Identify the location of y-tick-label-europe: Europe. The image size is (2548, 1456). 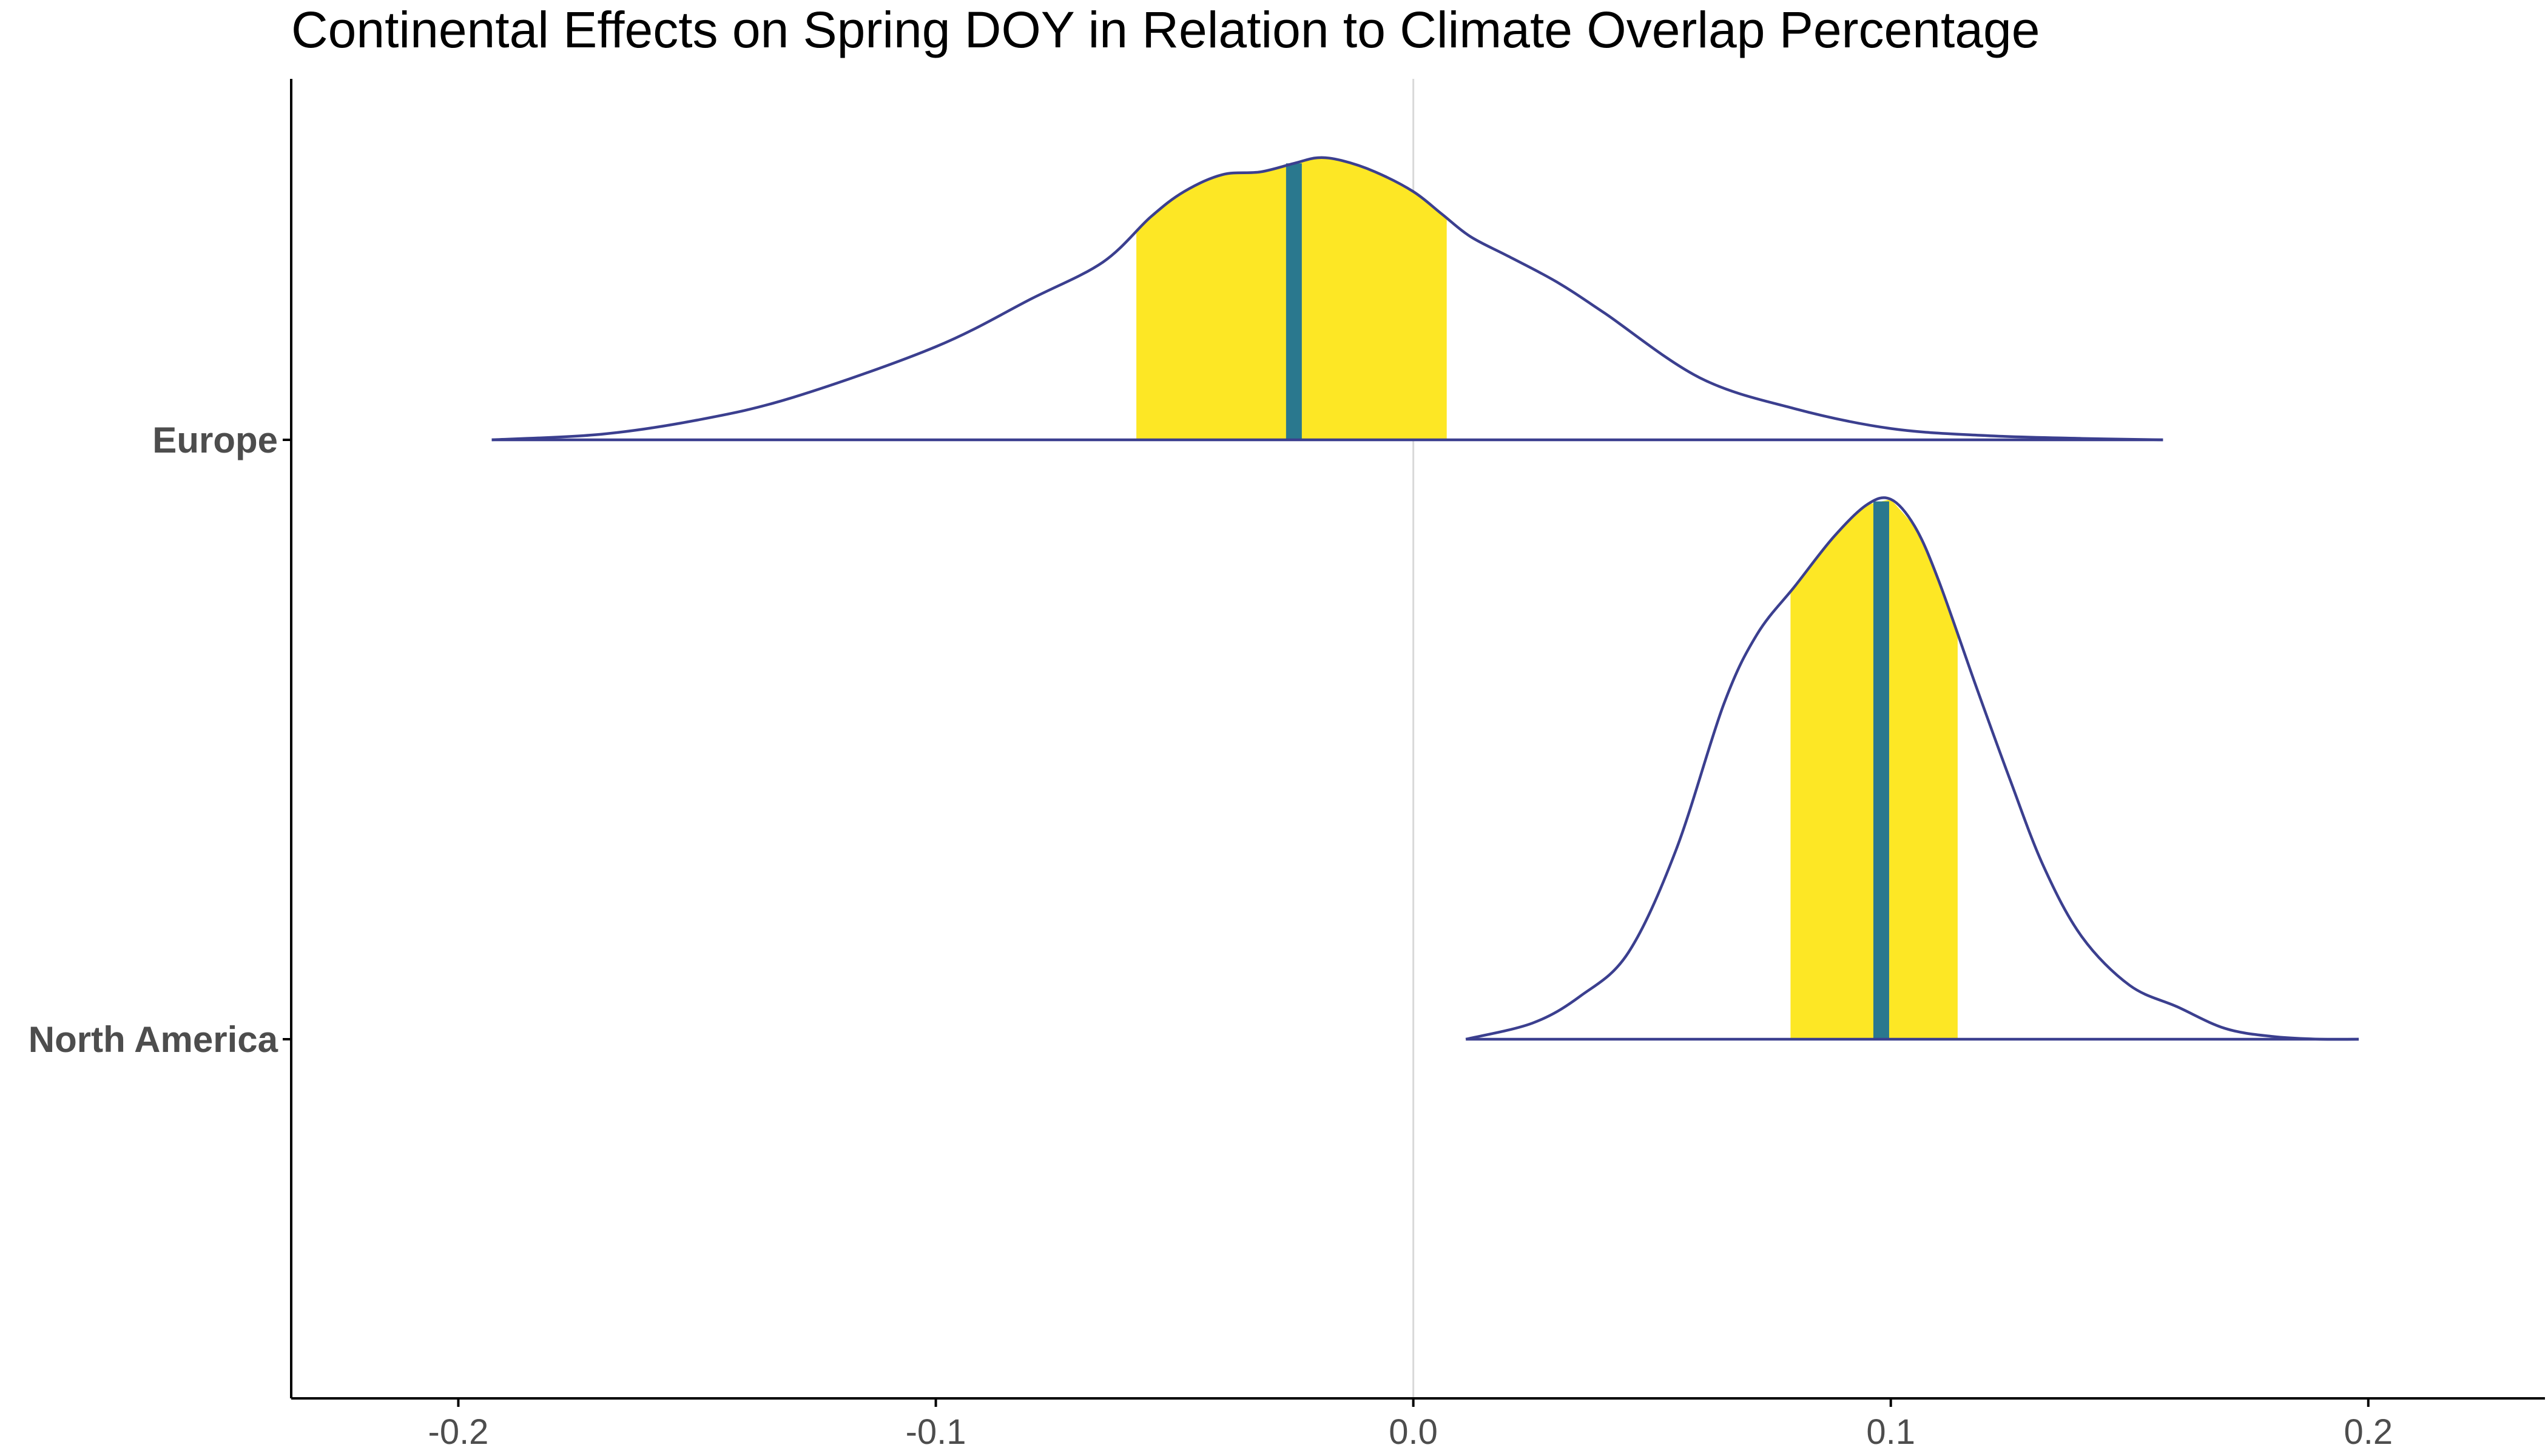
(215, 440).